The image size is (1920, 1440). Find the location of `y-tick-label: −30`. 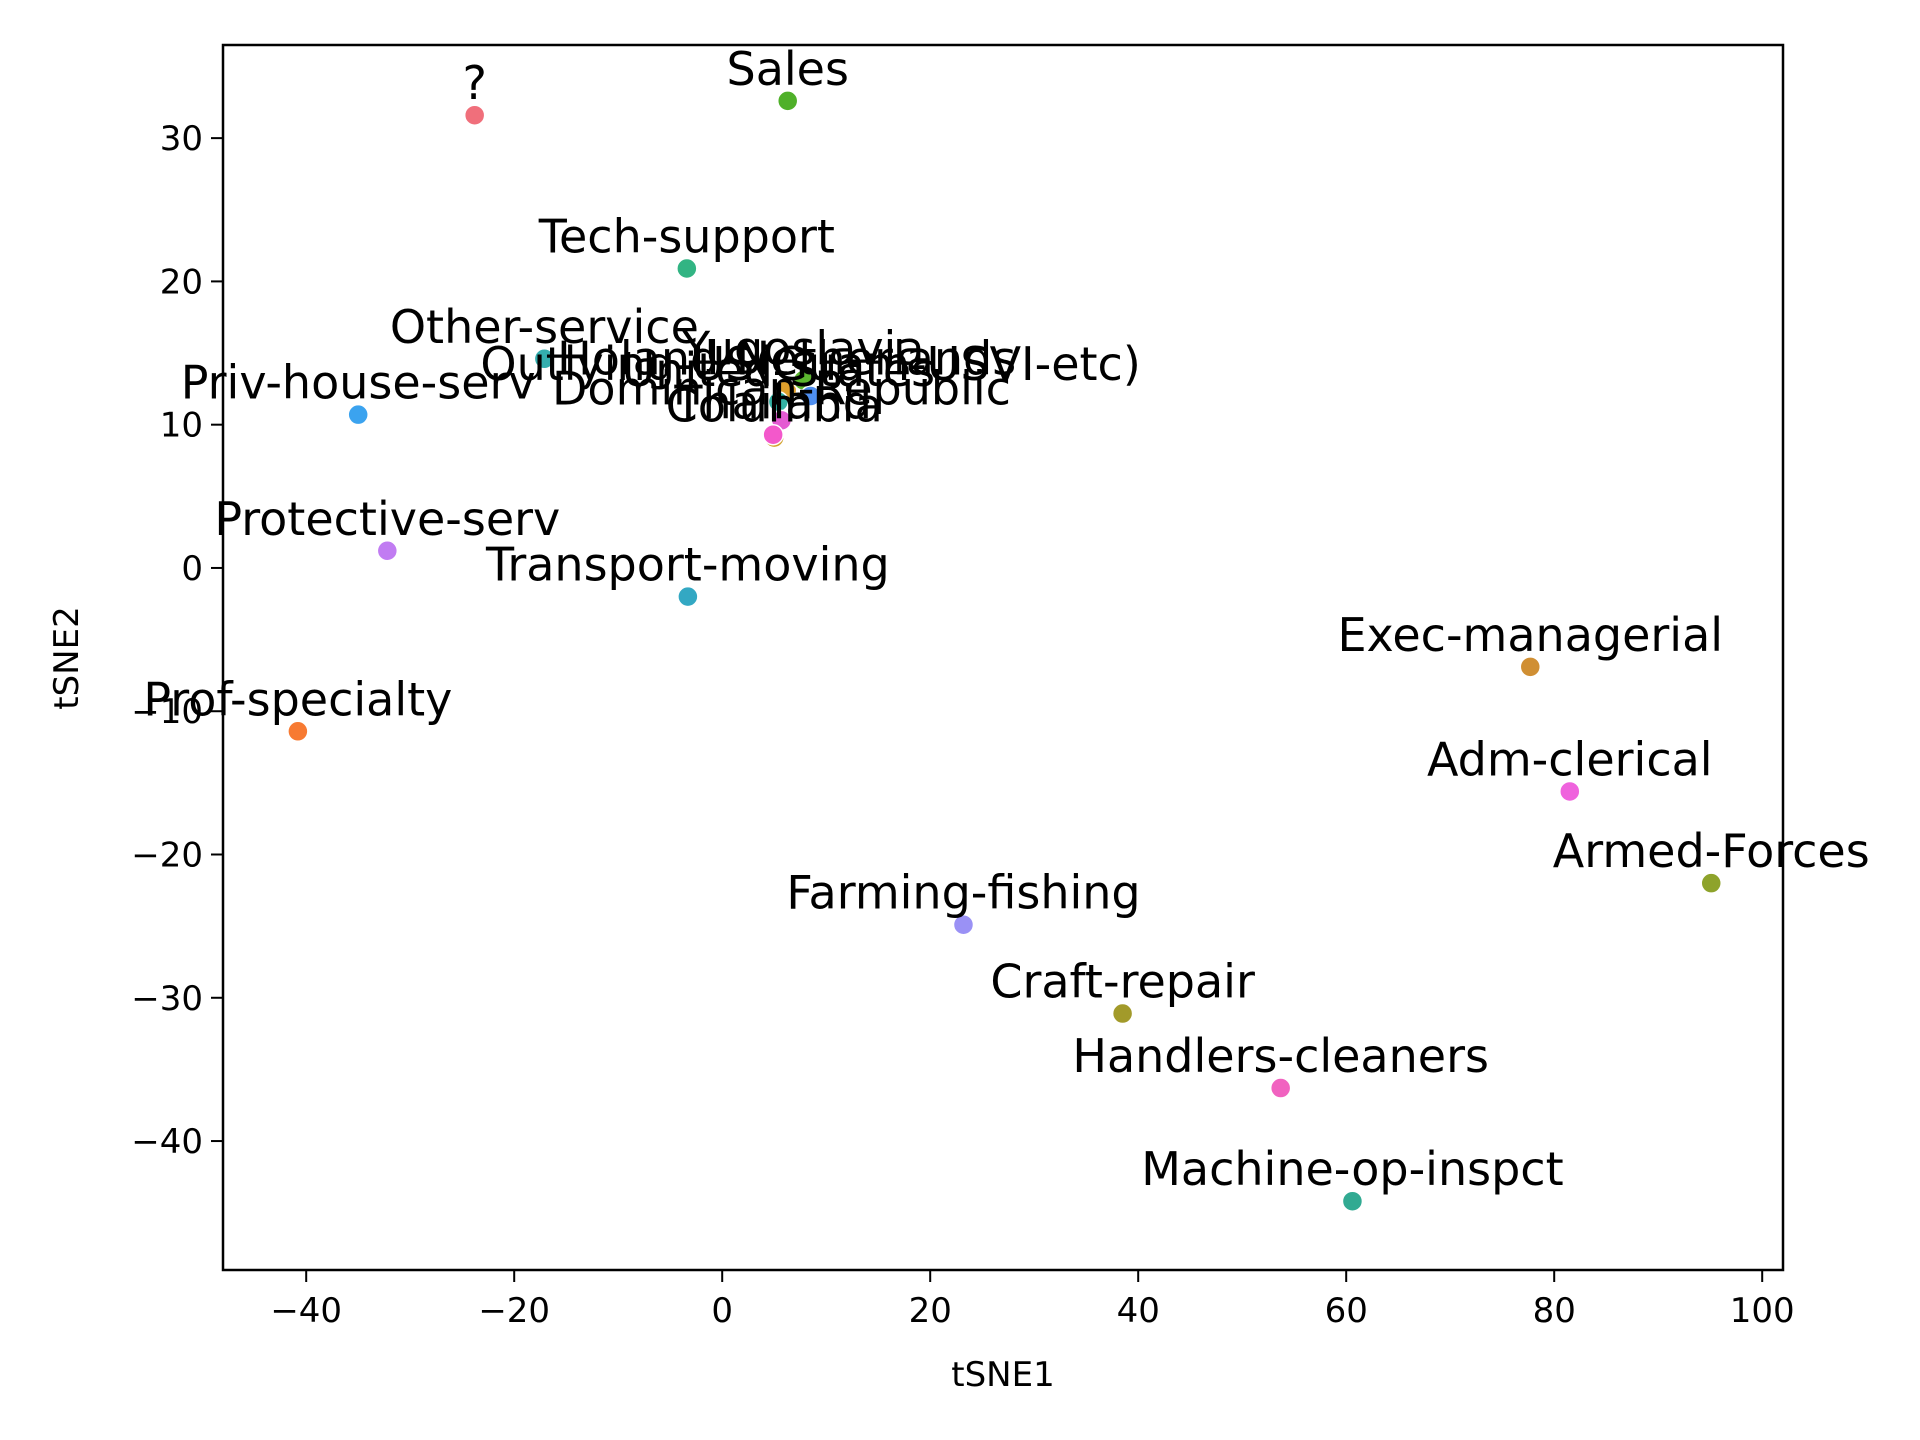

y-tick-label: −30 is located at coordinates (167, 999).